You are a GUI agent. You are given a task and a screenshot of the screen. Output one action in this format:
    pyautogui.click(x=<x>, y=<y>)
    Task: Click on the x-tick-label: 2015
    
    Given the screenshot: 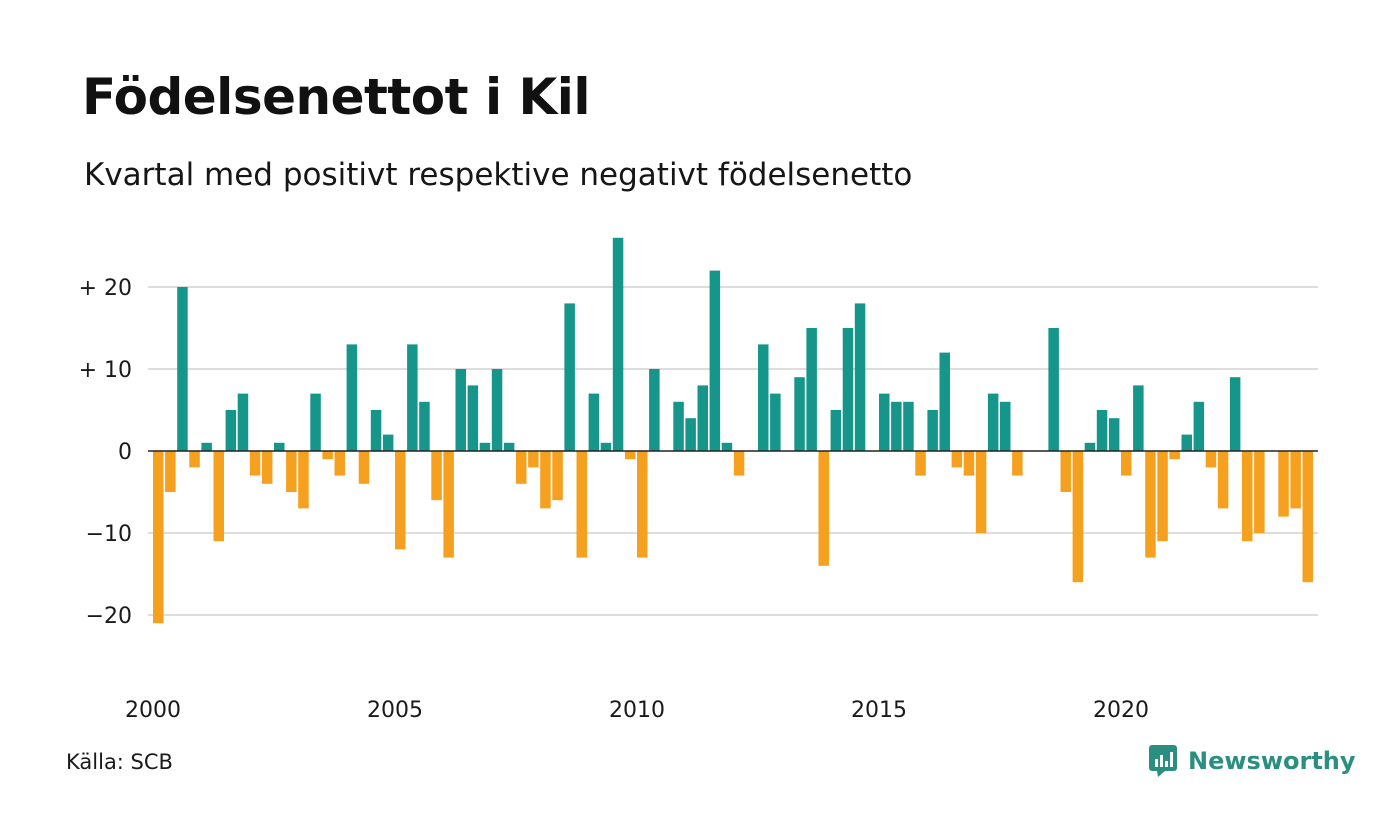 What is the action you would take?
    pyautogui.click(x=879, y=710)
    